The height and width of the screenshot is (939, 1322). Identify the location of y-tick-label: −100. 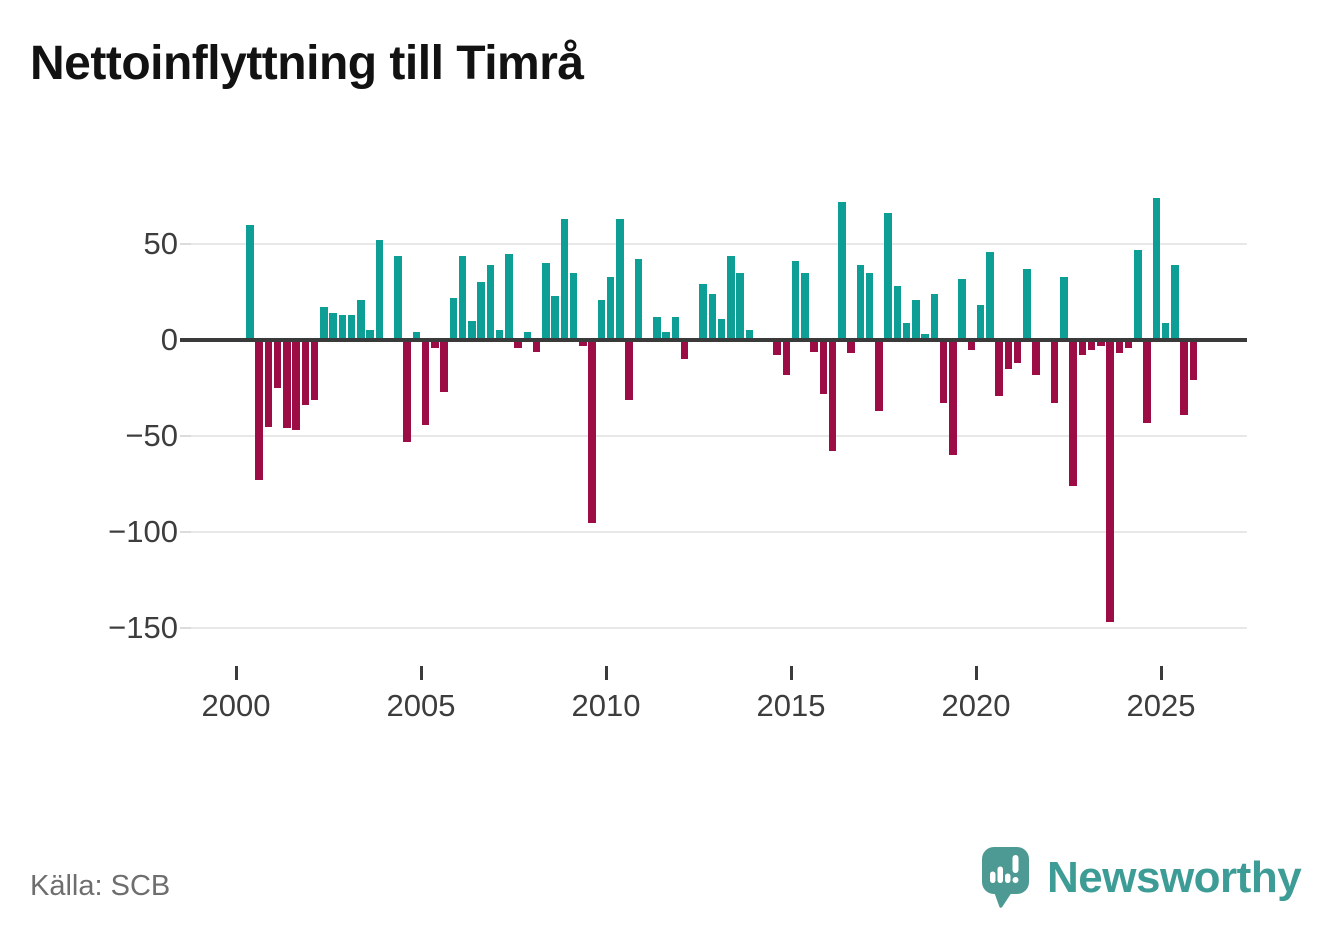
(143, 532).